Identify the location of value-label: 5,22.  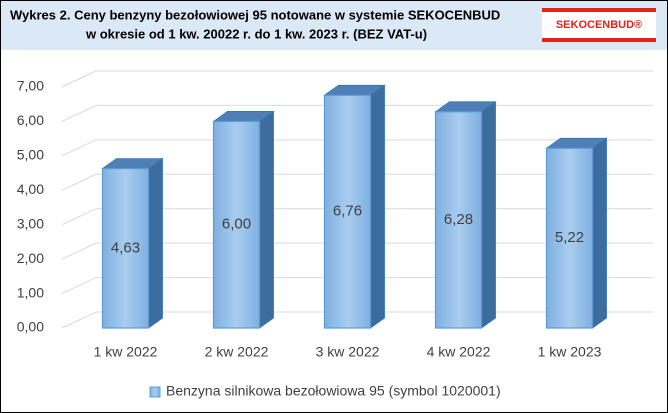
(569, 237).